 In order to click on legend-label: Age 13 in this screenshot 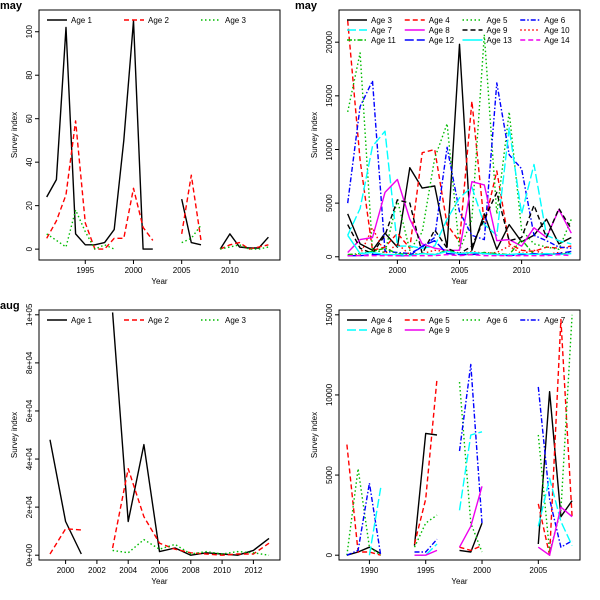, I will do `click(500, 40)`.